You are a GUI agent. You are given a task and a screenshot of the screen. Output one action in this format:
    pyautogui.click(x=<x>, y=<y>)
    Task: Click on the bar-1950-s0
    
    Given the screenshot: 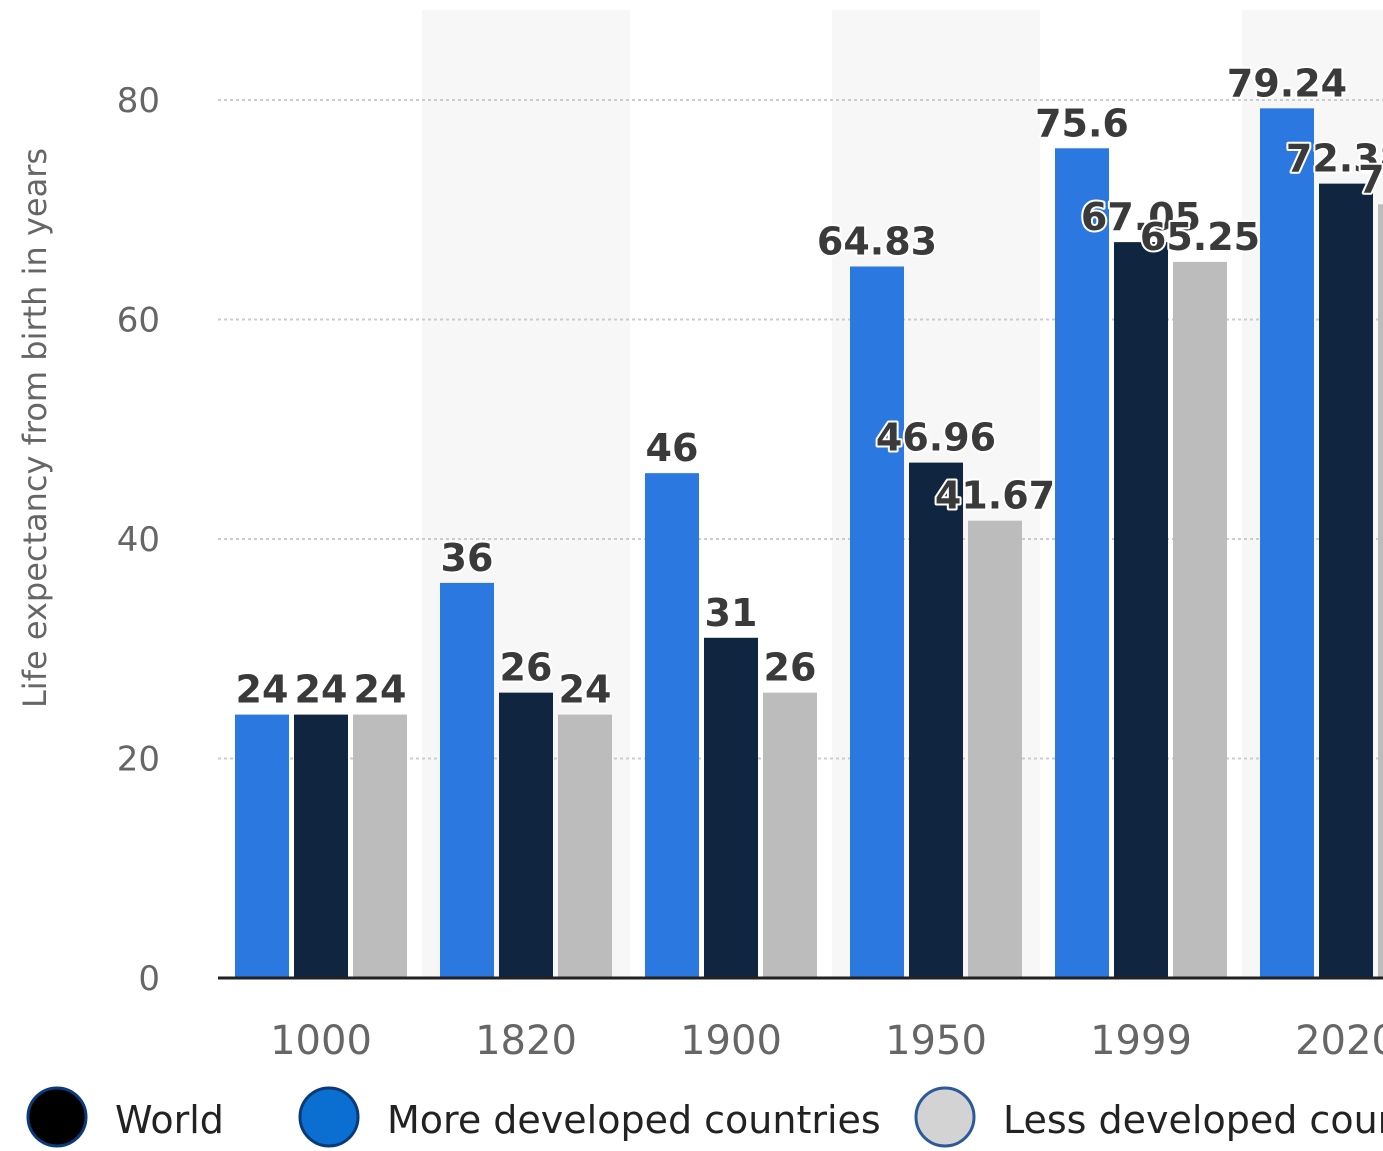 What is the action you would take?
    pyautogui.click(x=877, y=622)
    